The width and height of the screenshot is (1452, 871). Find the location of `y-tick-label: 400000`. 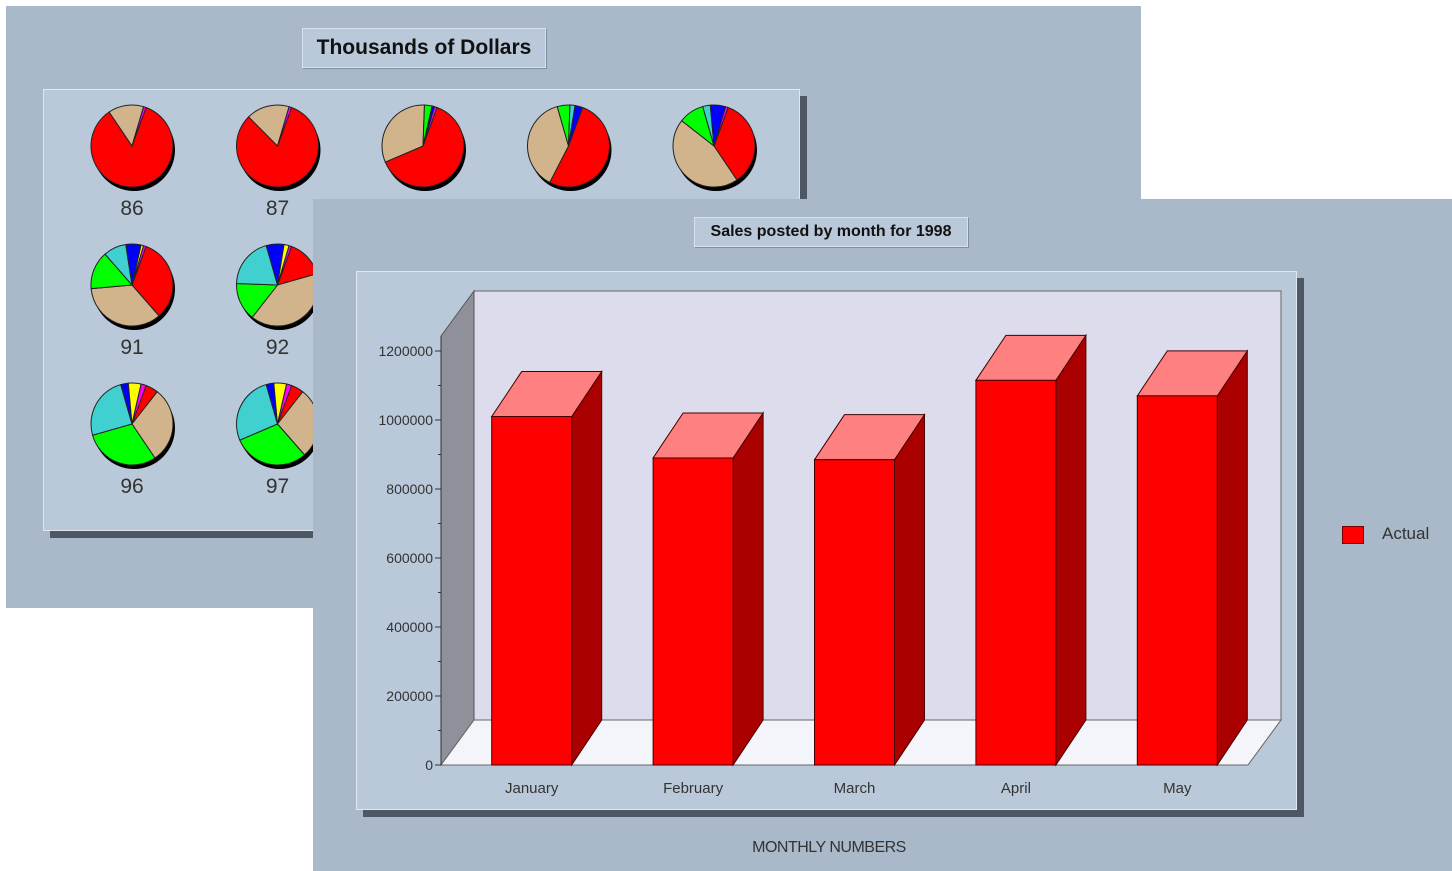

y-tick-label: 400000 is located at coordinates (409, 627).